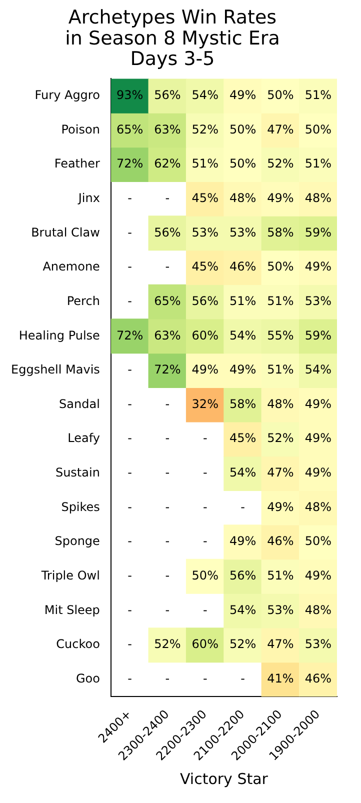 The image size is (361, 803). Describe the element at coordinates (130, 95) in the screenshot. I see `data-label: 93%` at that location.